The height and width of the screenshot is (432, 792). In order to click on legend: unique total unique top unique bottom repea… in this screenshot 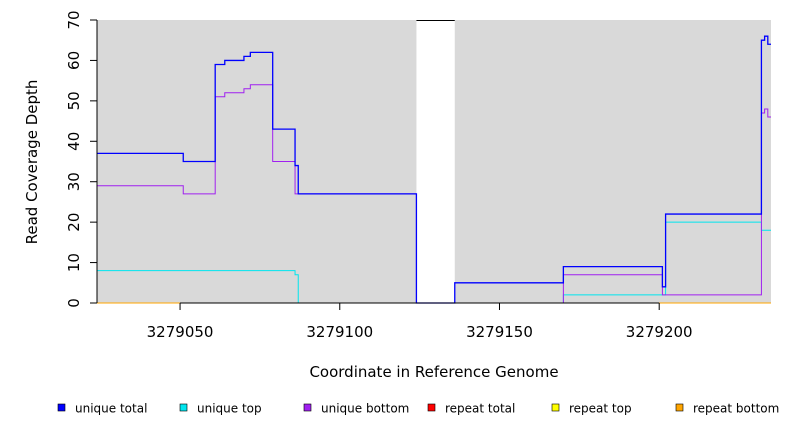, I will do `click(418, 409)`.